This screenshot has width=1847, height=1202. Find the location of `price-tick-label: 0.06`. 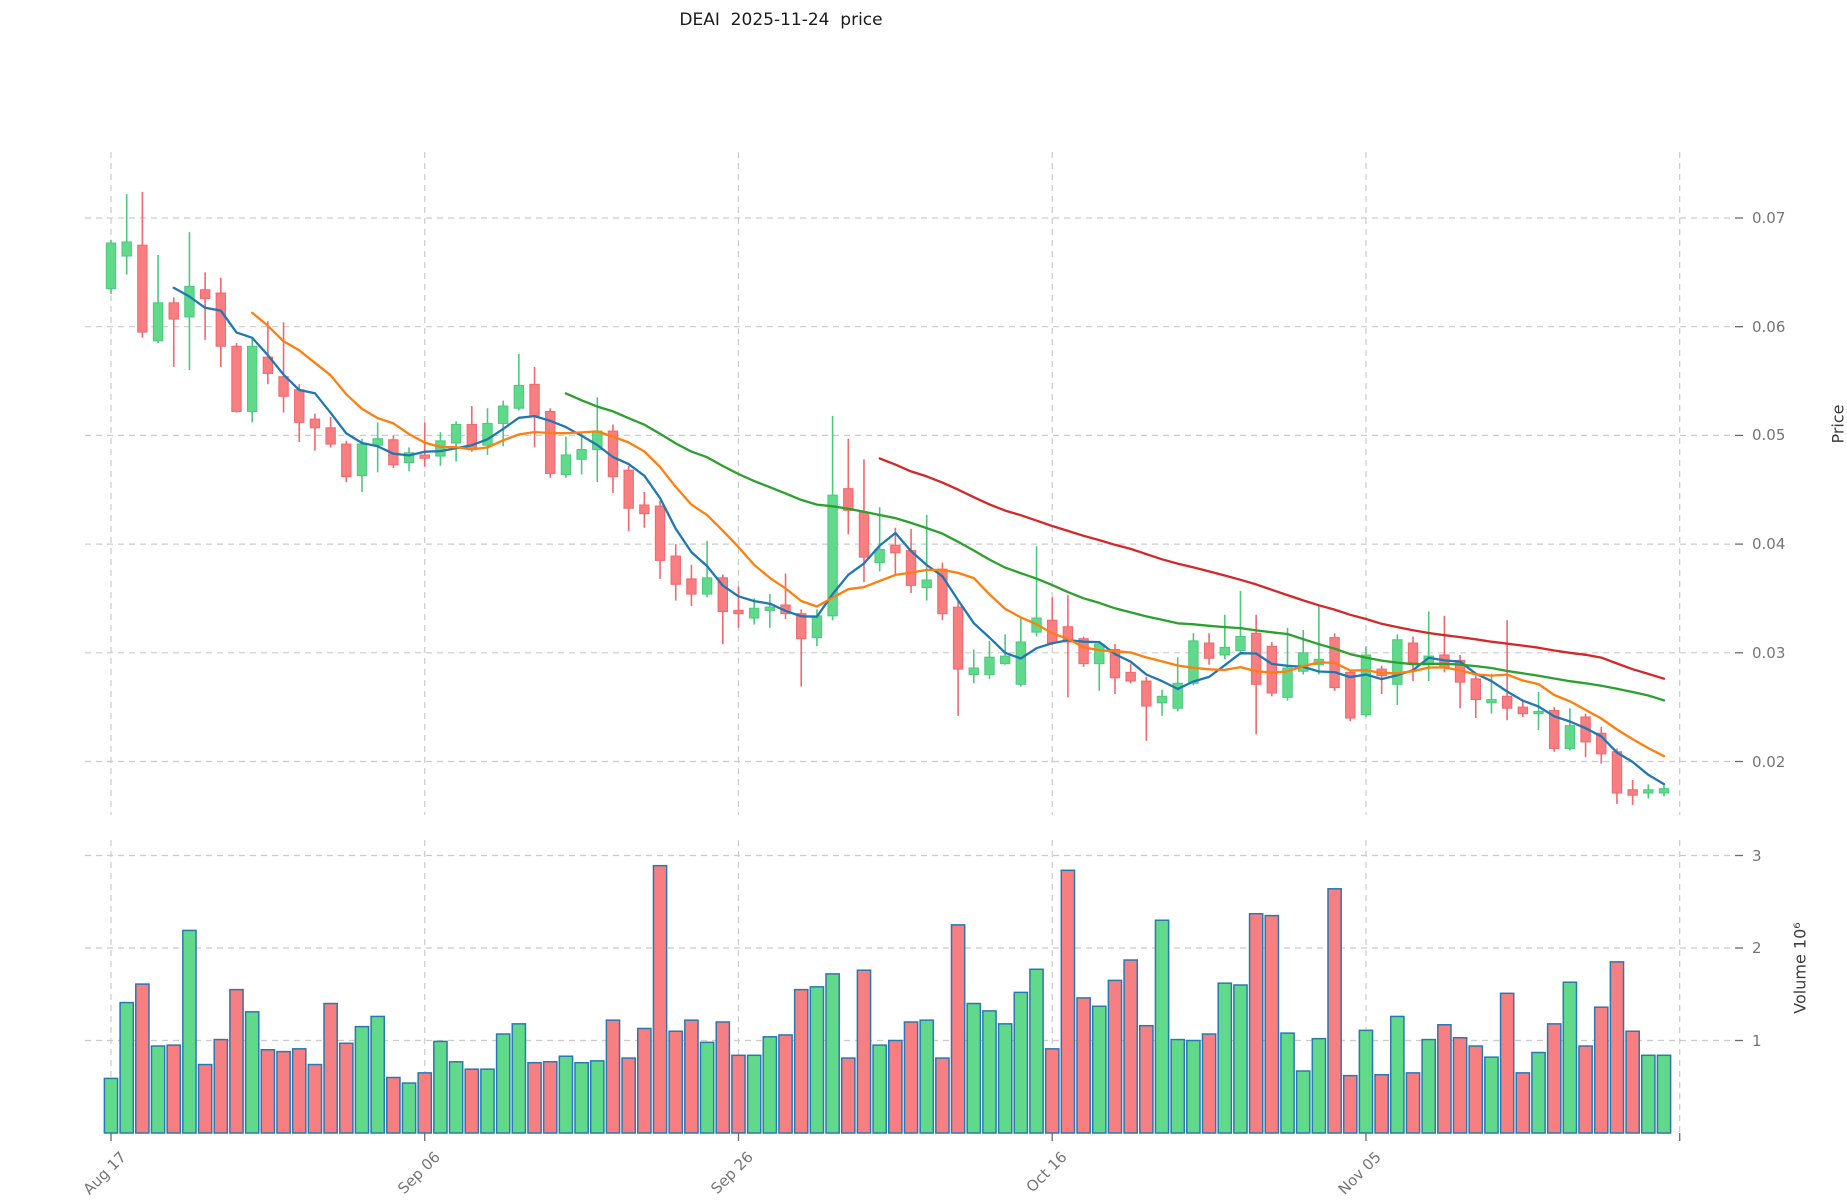

price-tick-label: 0.06 is located at coordinates (1769, 326).